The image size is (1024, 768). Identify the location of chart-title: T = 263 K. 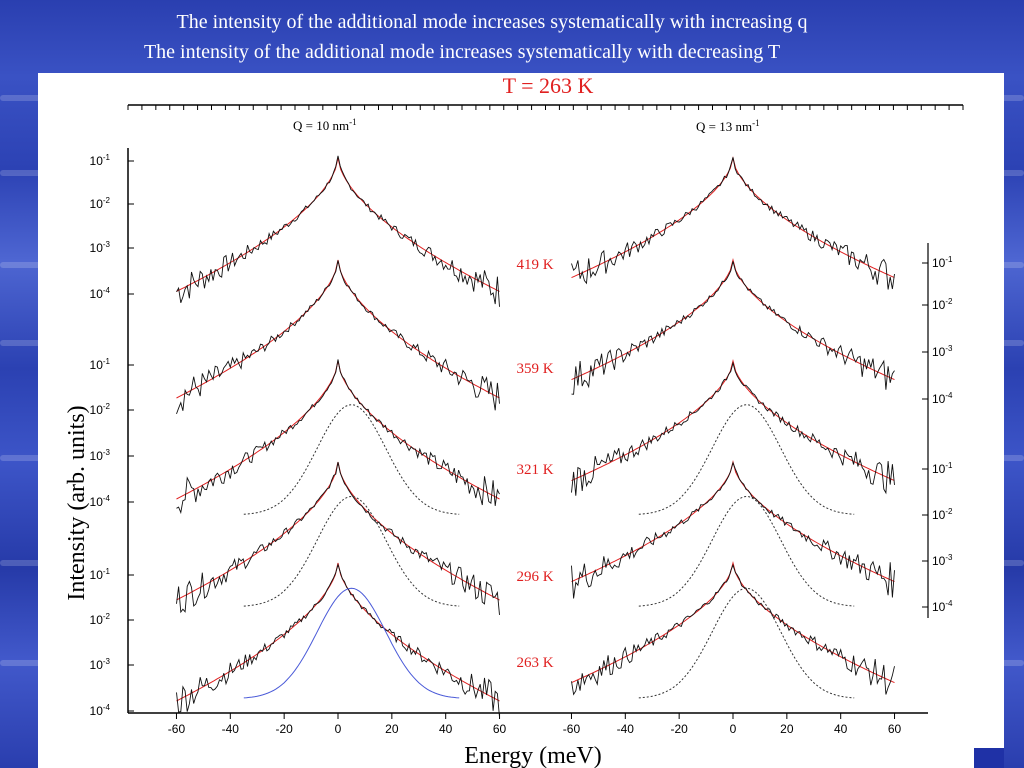
(548, 85).